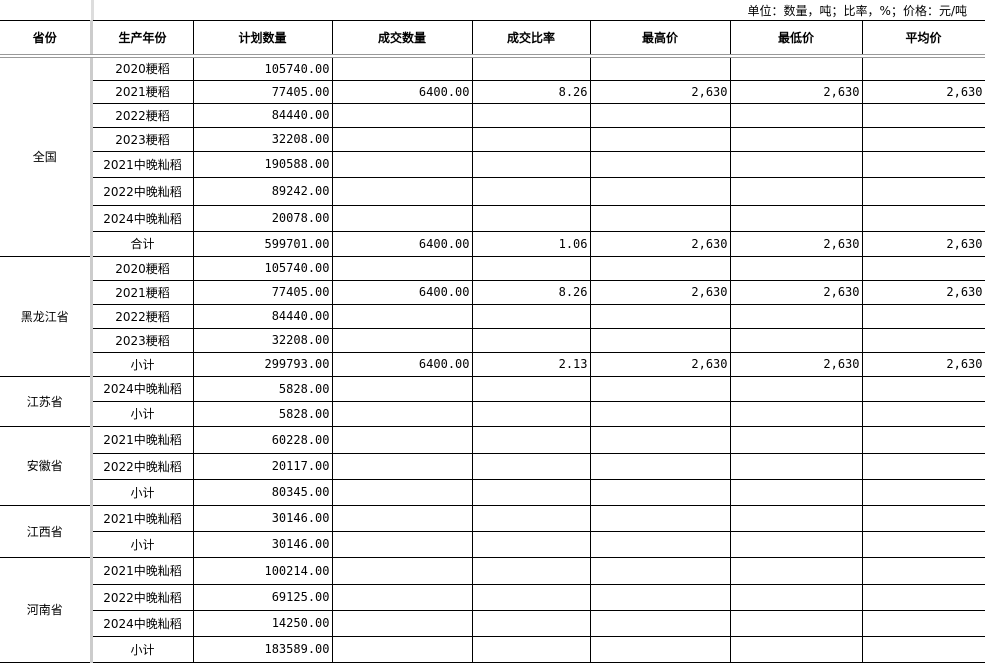  I want to click on year-cell: 2021粳稻, so click(141, 292).